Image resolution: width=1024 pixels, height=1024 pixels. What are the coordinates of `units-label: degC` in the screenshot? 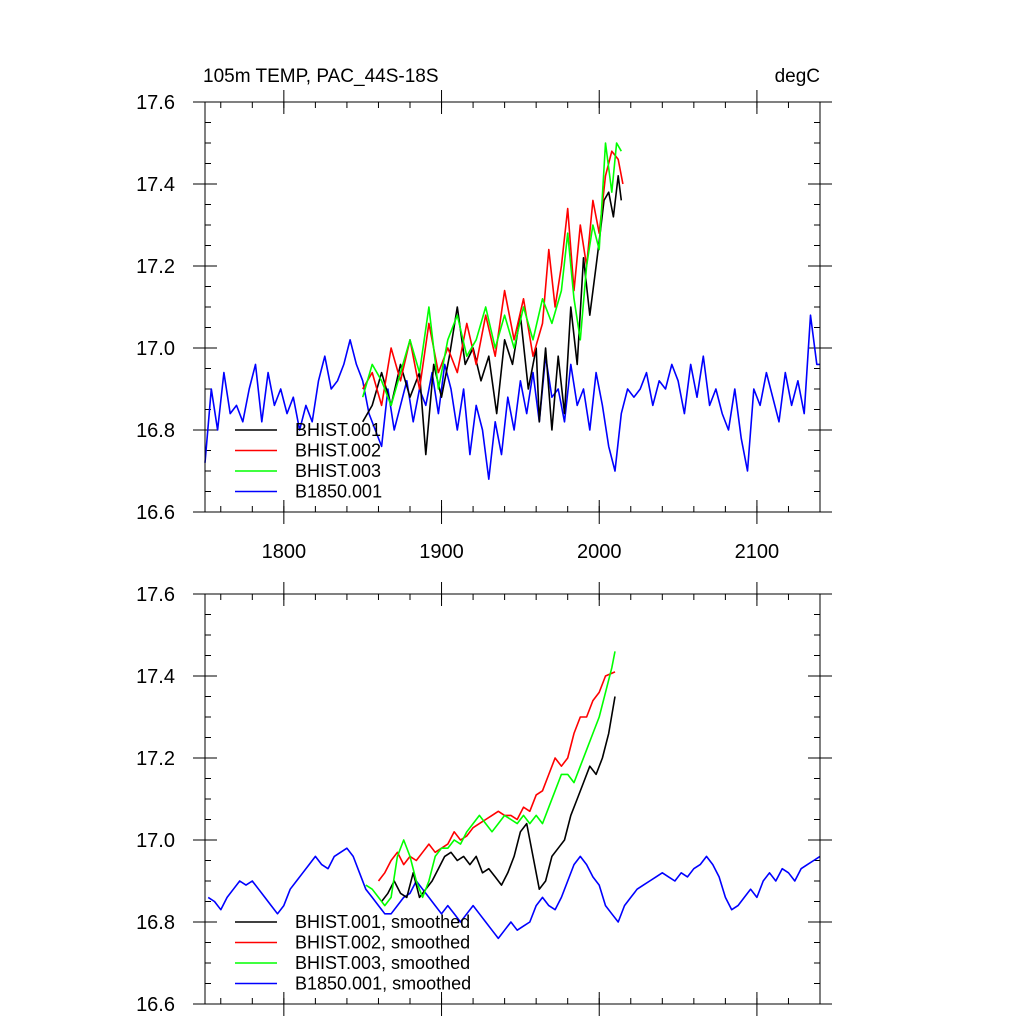 It's located at (797, 76).